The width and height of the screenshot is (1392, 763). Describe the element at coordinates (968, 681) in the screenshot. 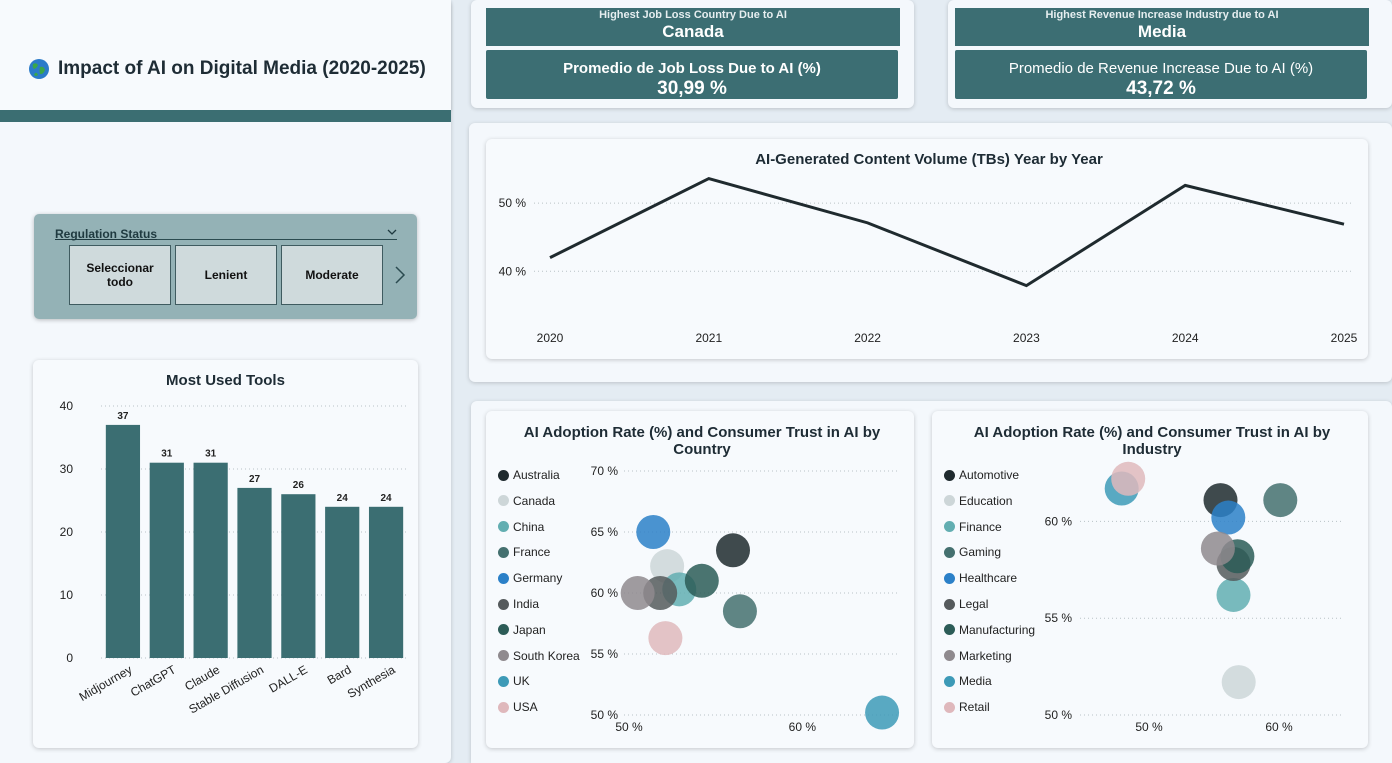

I see `legend-item: Media` at that location.